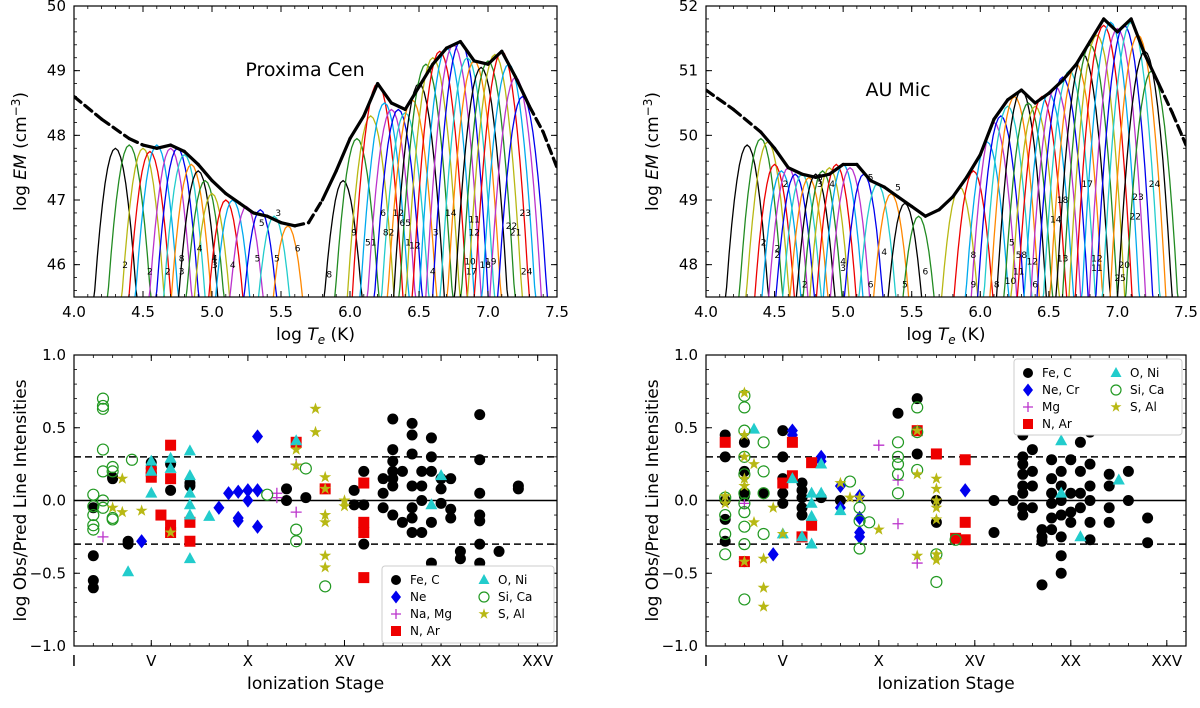 The height and width of the screenshot is (708, 1200). What do you see at coordinates (48, 646) in the screenshot?
I see `y-tick-label: −1.0` at bounding box center [48, 646].